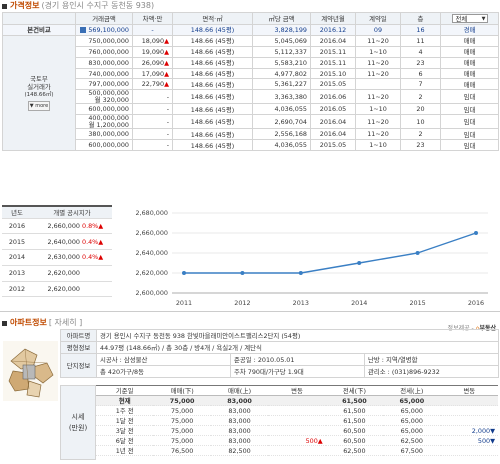 The width and height of the screenshot is (500, 464). I want to click on compare-label: 본건비교, so click(39, 30).